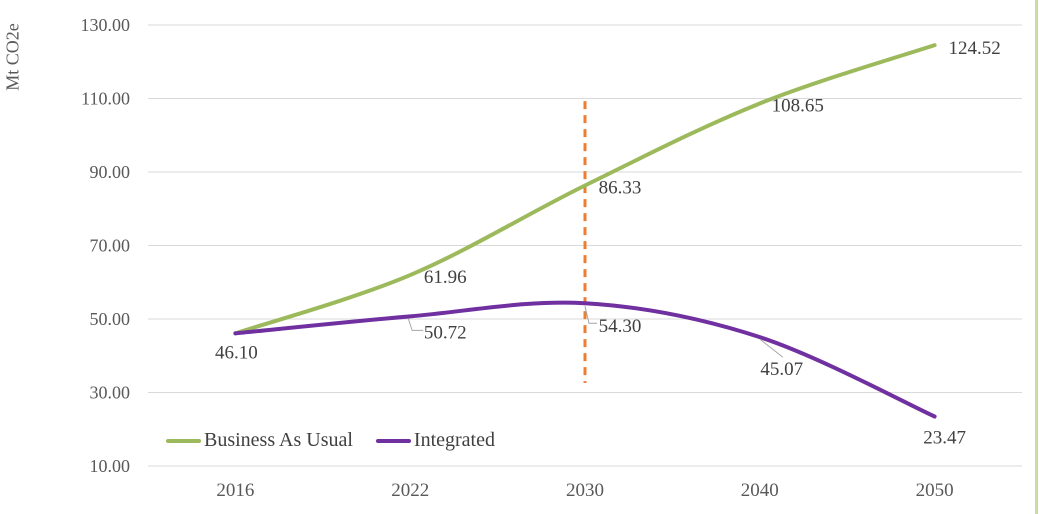 The width and height of the screenshot is (1039, 514). I want to click on y-tick-label: 90.00, so click(110, 172).